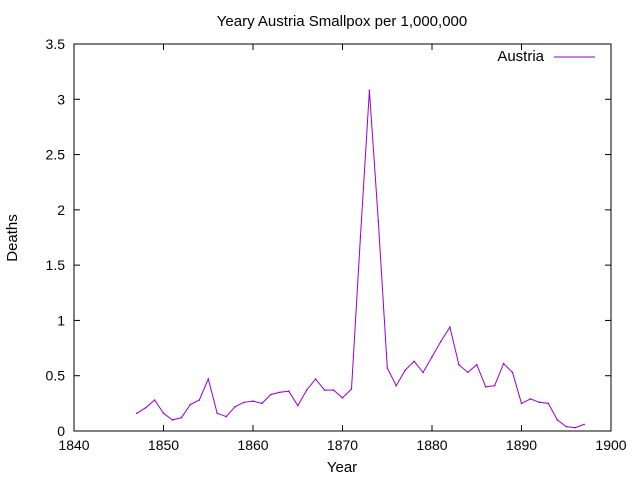 This screenshot has height=480, width=640. Describe the element at coordinates (56, 265) in the screenshot. I see `y-tick-label: 1.5` at that location.